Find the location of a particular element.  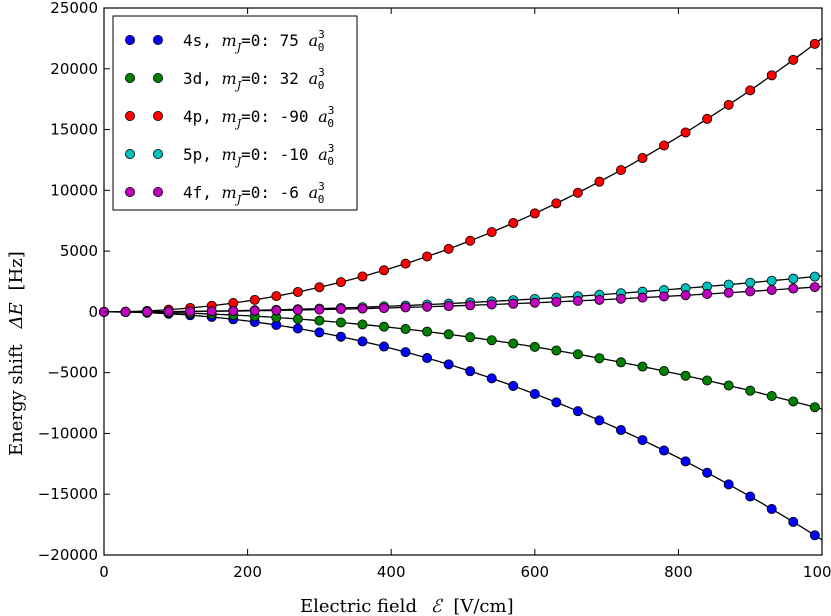

y-tick-label: 25000 is located at coordinates (74, 8).